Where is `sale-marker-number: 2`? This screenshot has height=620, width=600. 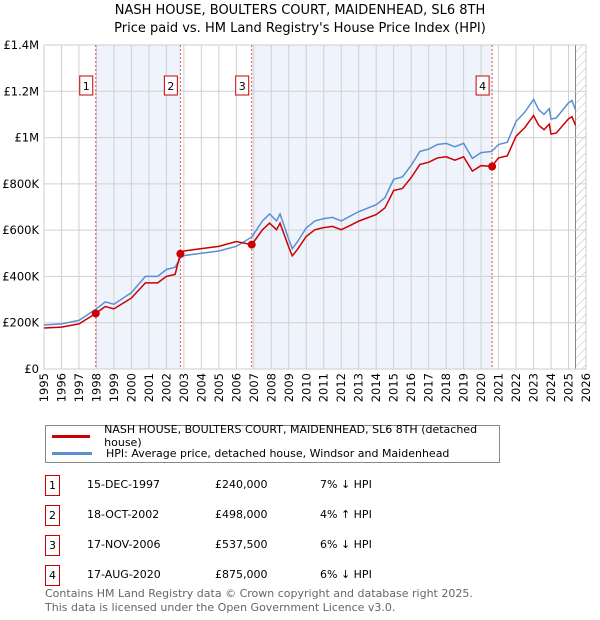
sale-marker-number: 2 is located at coordinates (170, 86).